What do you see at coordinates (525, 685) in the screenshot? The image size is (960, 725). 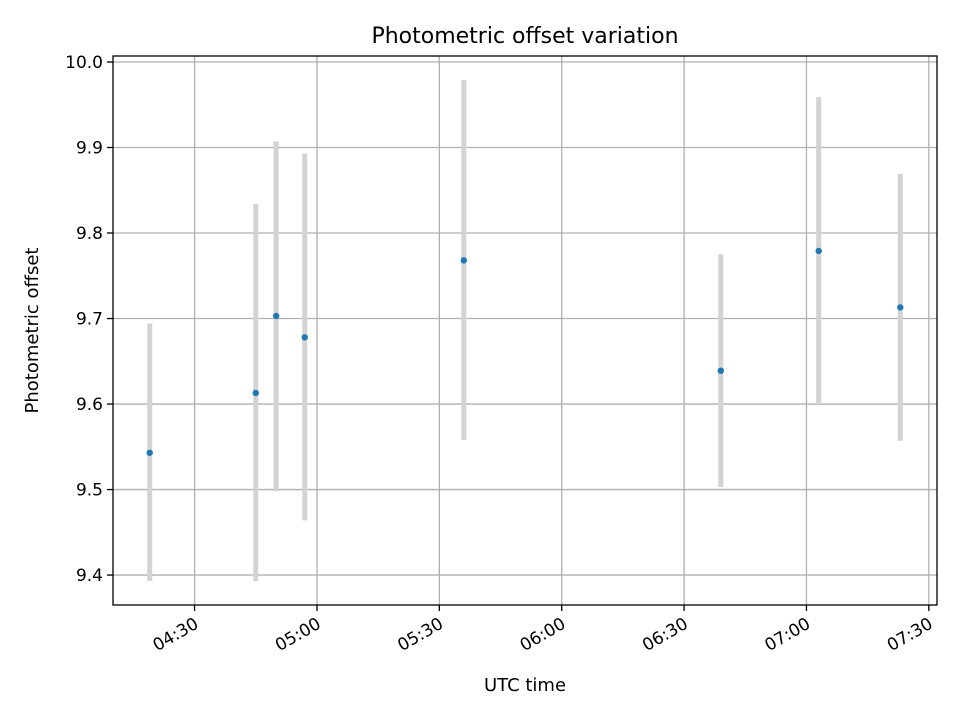 I see `x-axis-label: UTC time` at bounding box center [525, 685].